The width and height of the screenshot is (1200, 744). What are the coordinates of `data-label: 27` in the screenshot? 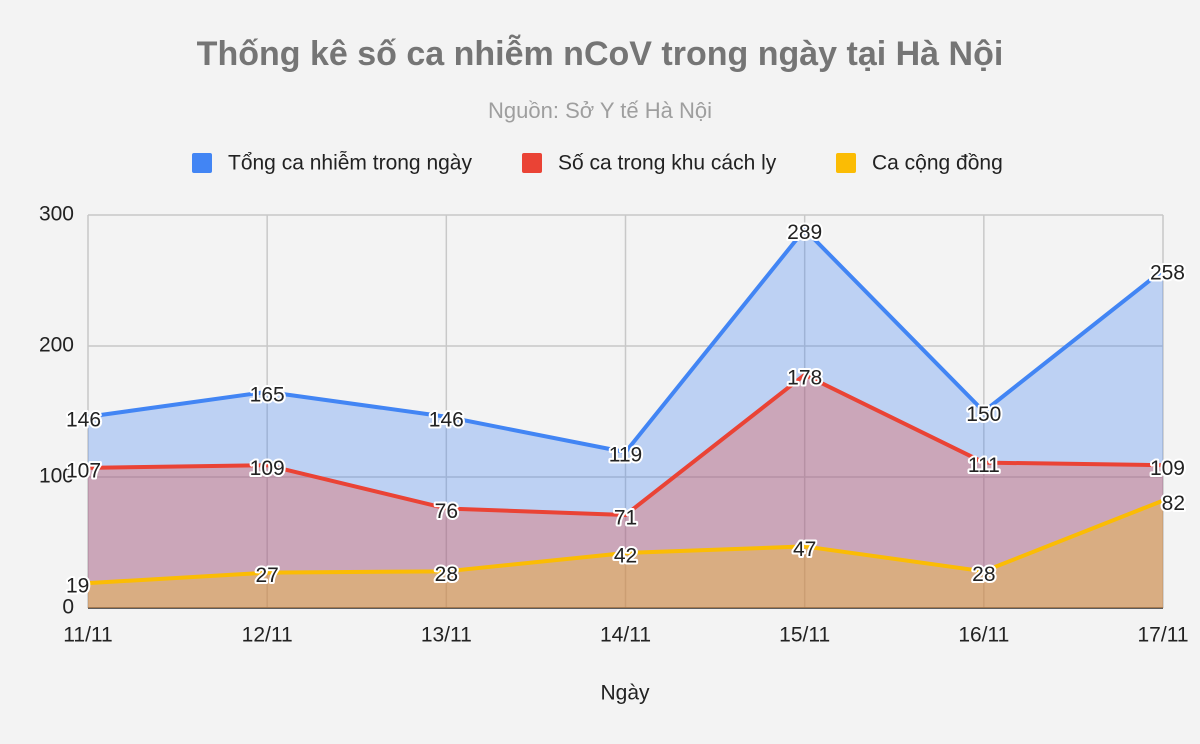 It's located at (266, 575).